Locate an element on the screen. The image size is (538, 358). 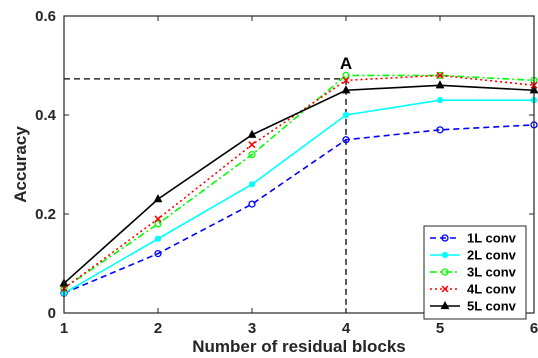
legend-label-5l-conv: 5L conv is located at coordinates (492, 306).